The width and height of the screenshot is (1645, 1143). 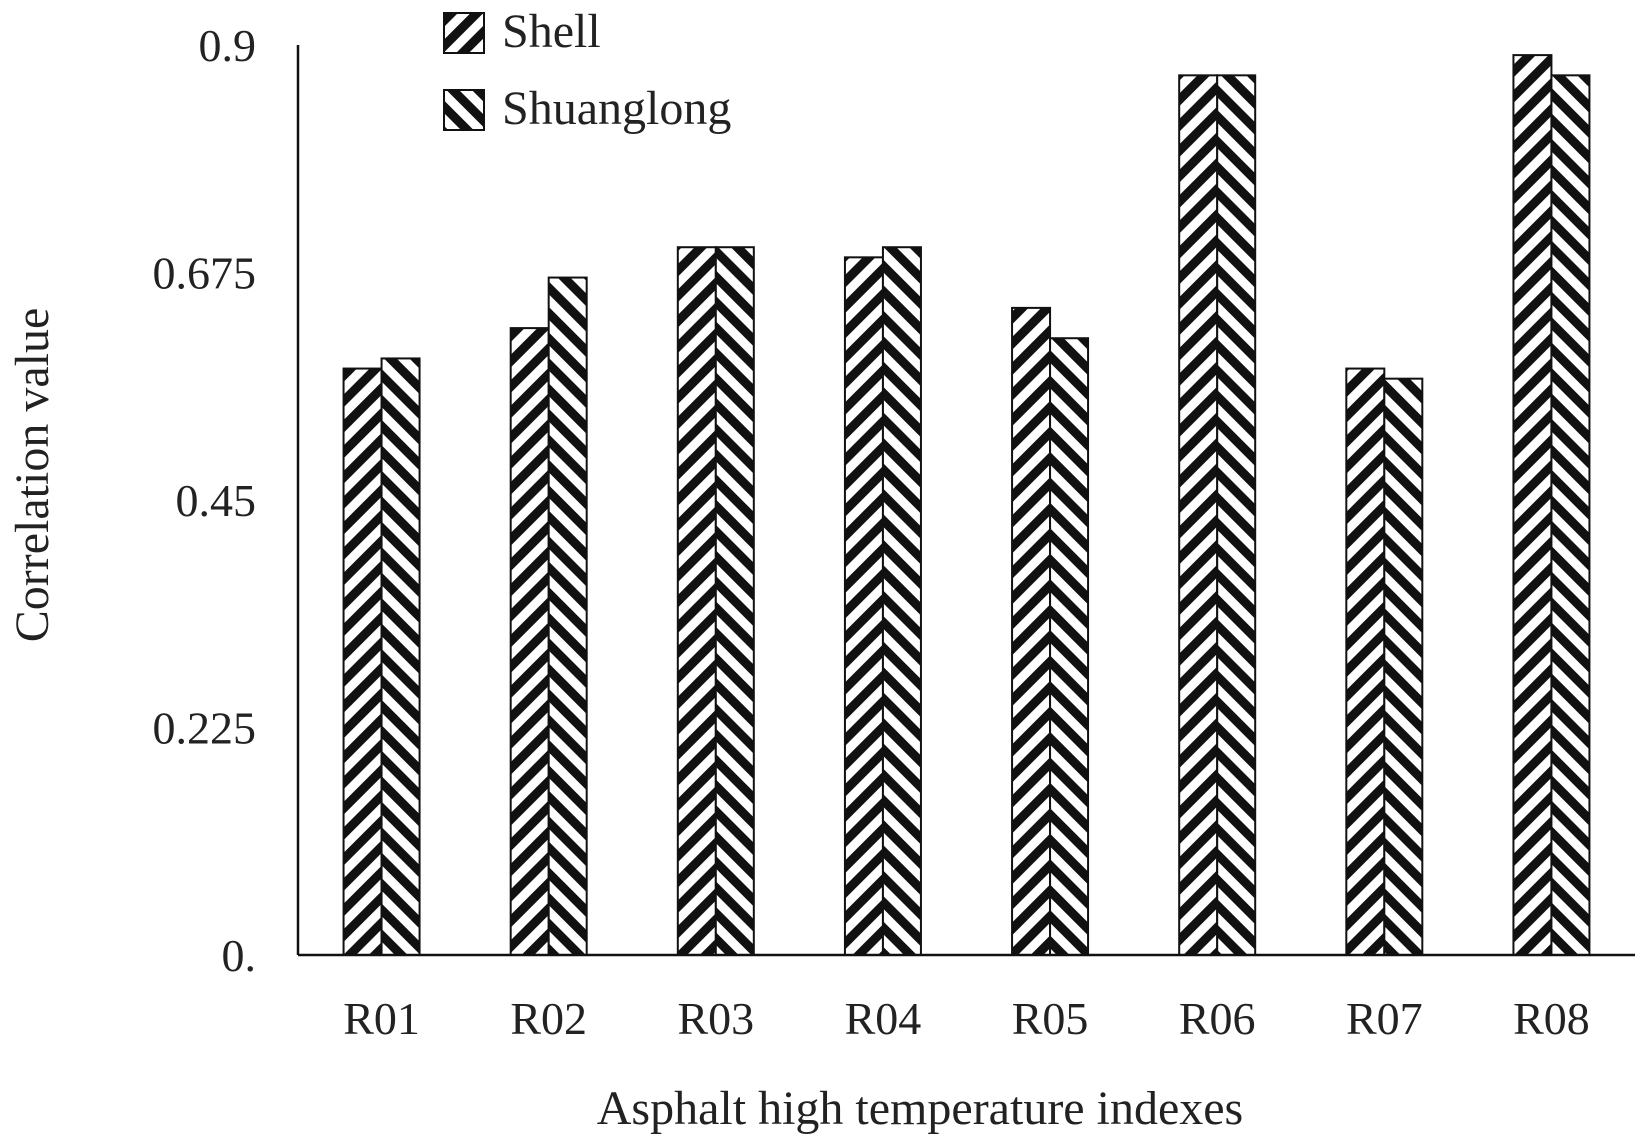 I want to click on y-tick-labels: 0. 0.225 0.45 0.675 0.9, so click(x=205, y=500).